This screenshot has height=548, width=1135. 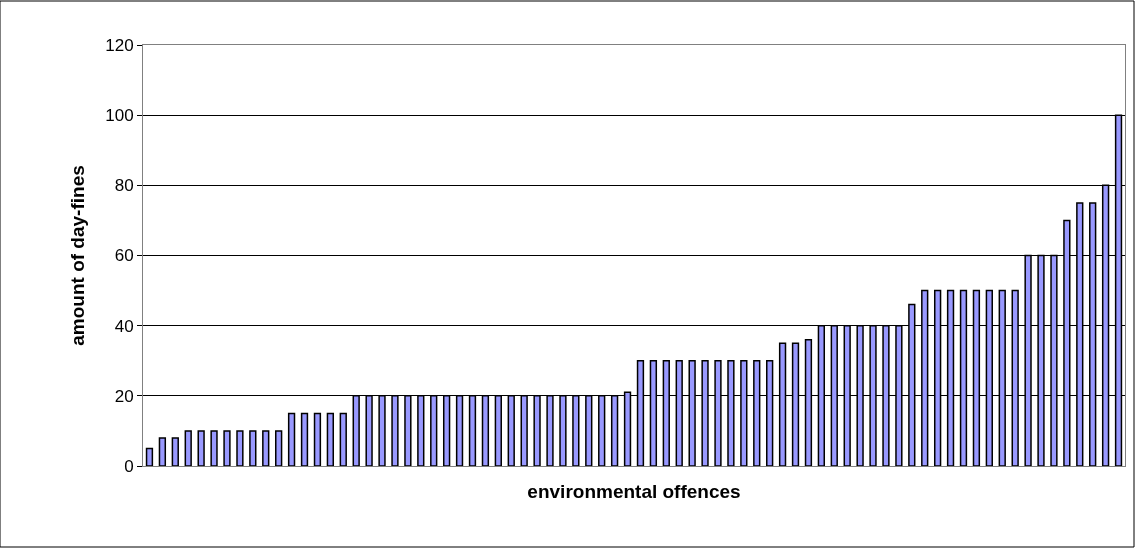 I want to click on y-tick-label: 60, so click(x=124, y=256).